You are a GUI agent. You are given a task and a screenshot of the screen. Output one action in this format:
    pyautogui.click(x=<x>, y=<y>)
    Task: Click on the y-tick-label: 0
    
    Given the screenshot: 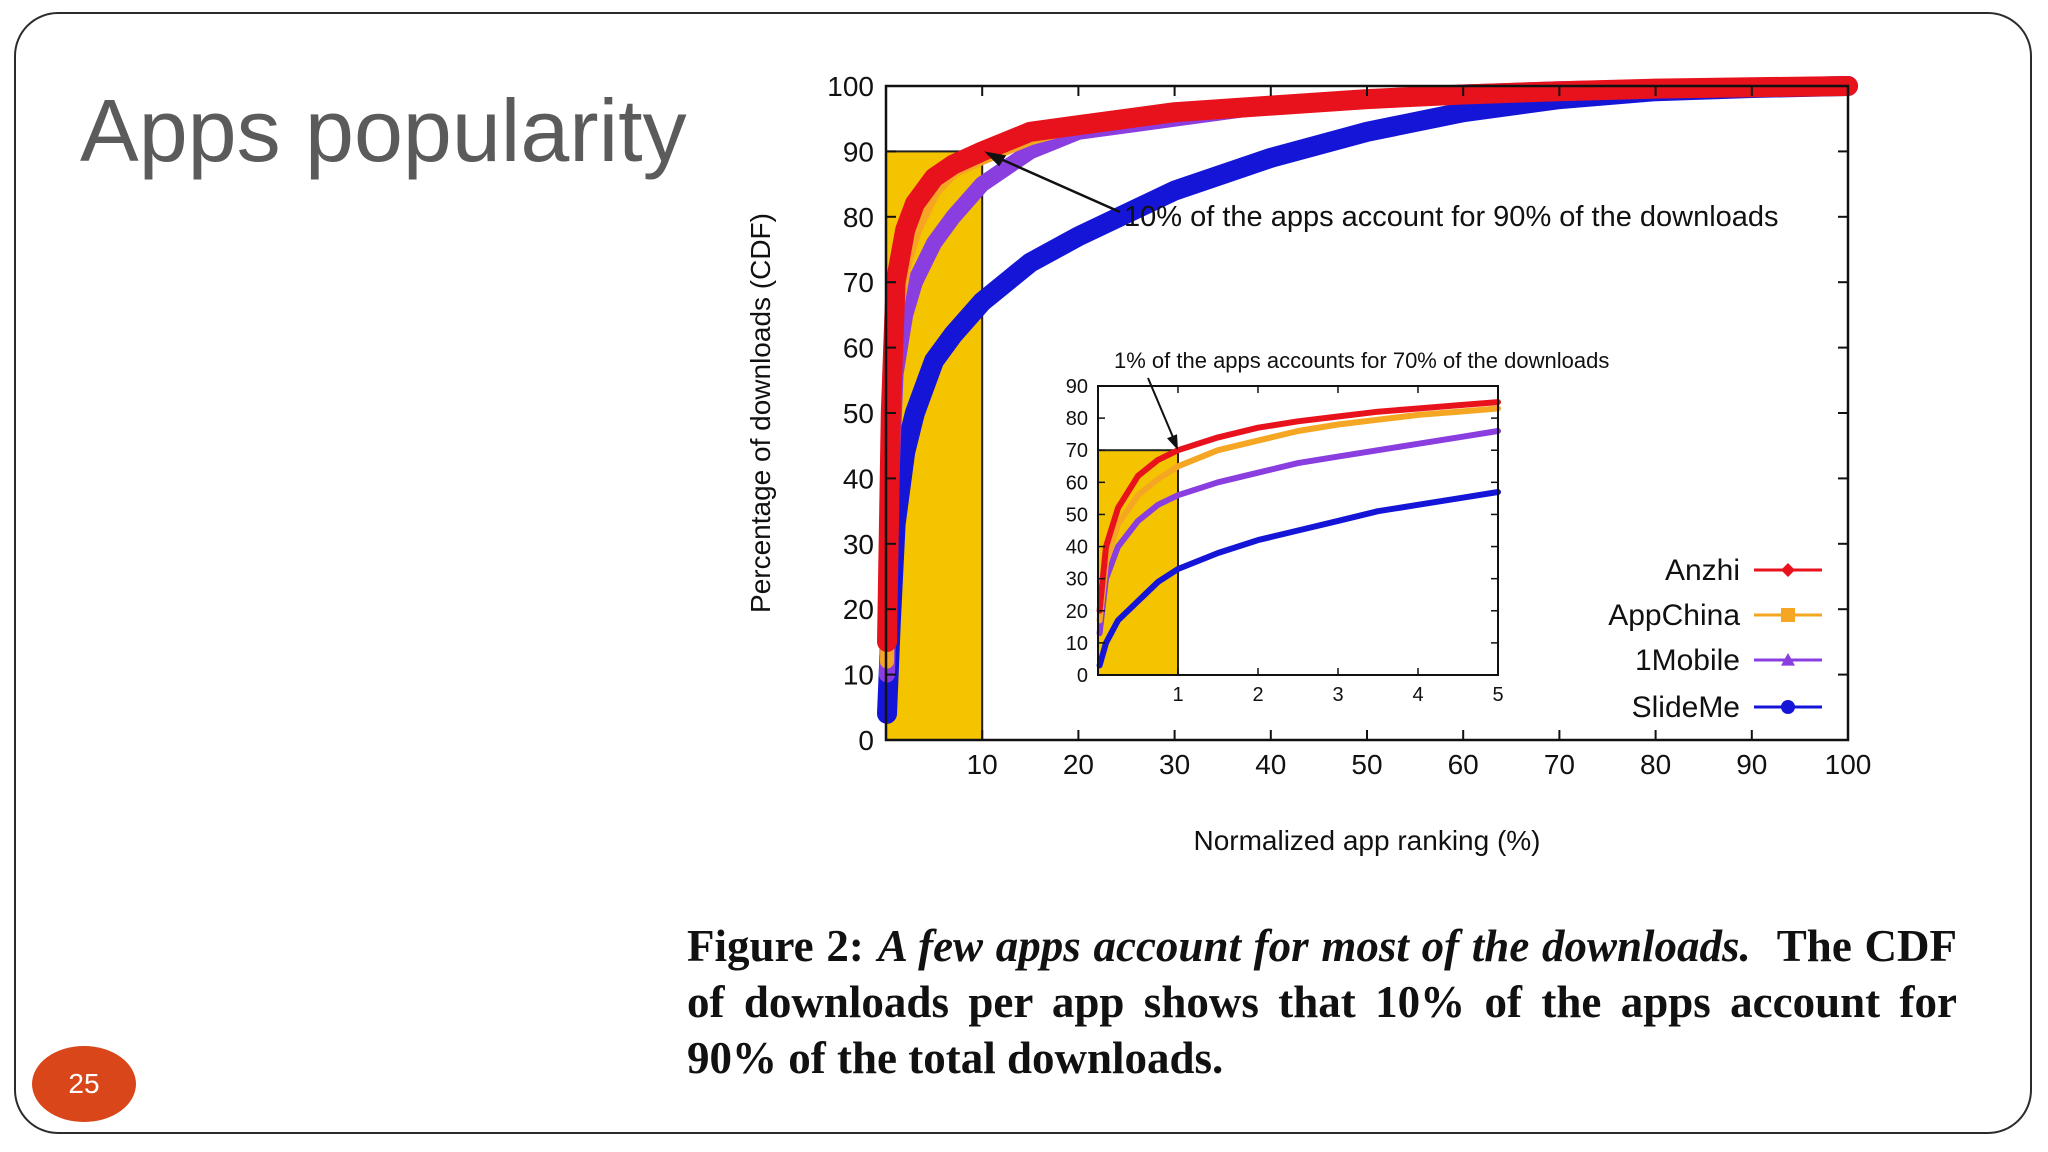 What is the action you would take?
    pyautogui.click(x=866, y=740)
    